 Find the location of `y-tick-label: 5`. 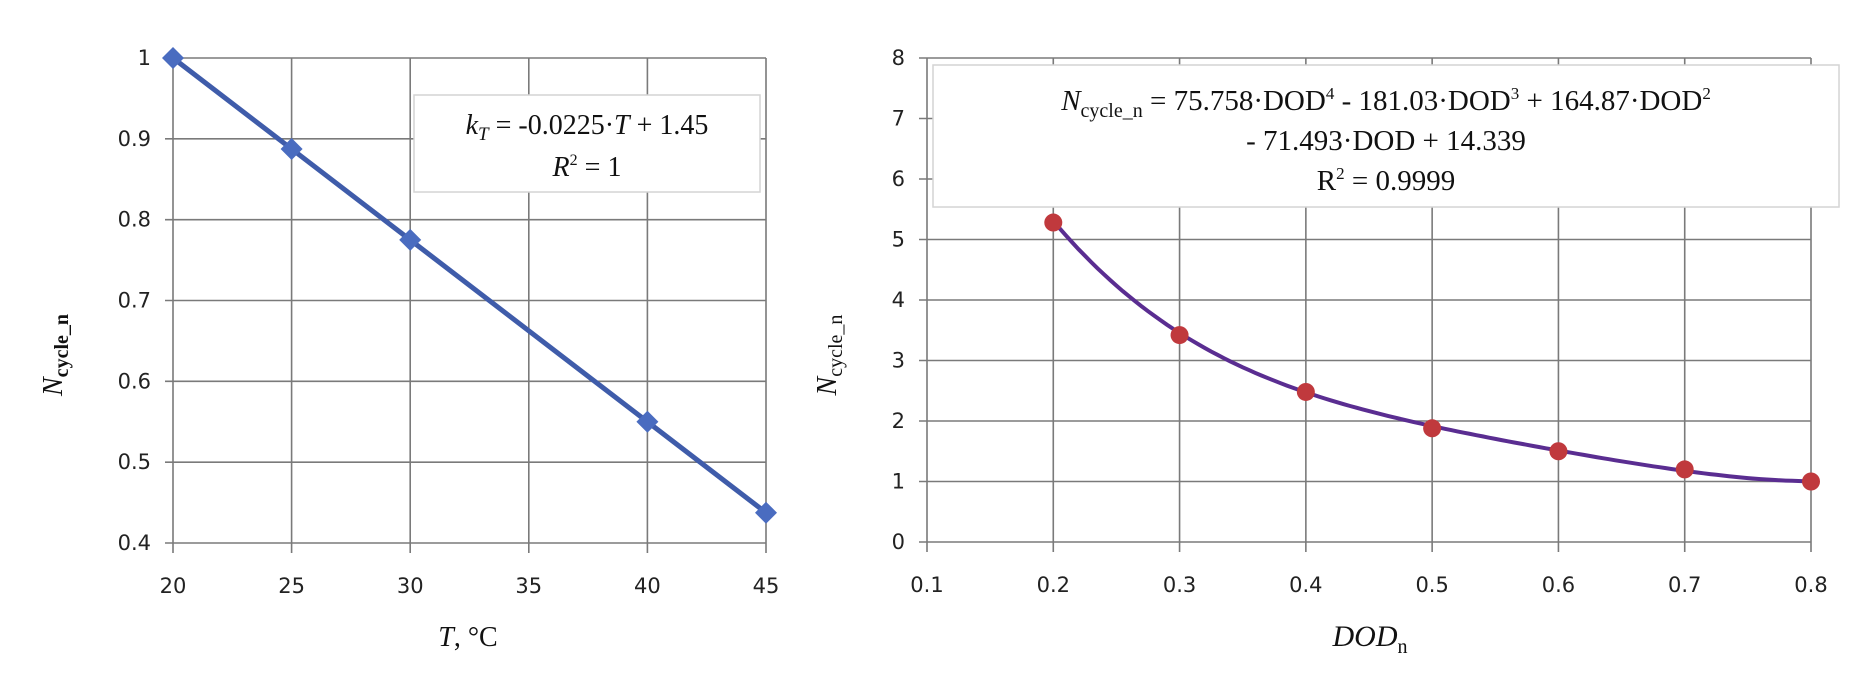

y-tick-label: 5 is located at coordinates (898, 240).